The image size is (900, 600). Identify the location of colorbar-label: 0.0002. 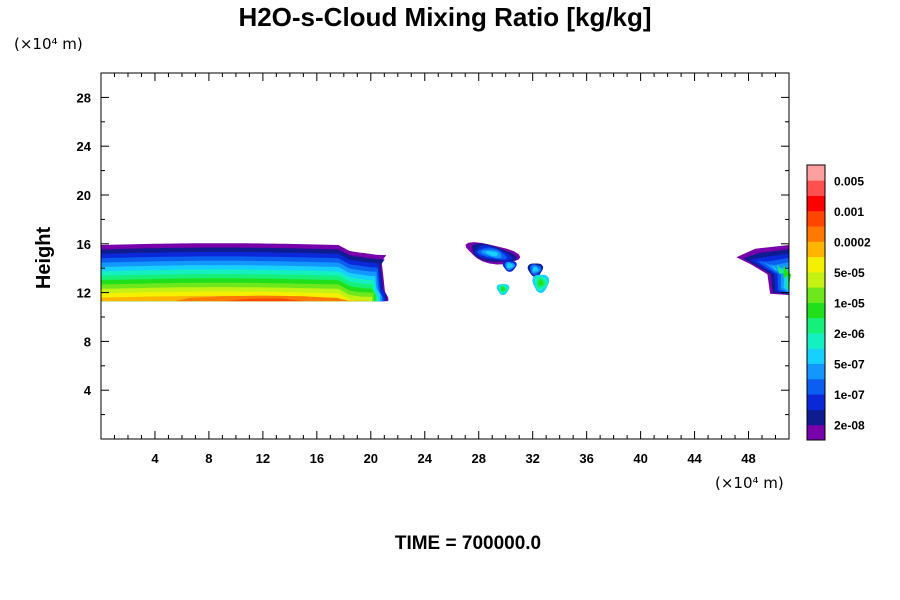
(852, 242).